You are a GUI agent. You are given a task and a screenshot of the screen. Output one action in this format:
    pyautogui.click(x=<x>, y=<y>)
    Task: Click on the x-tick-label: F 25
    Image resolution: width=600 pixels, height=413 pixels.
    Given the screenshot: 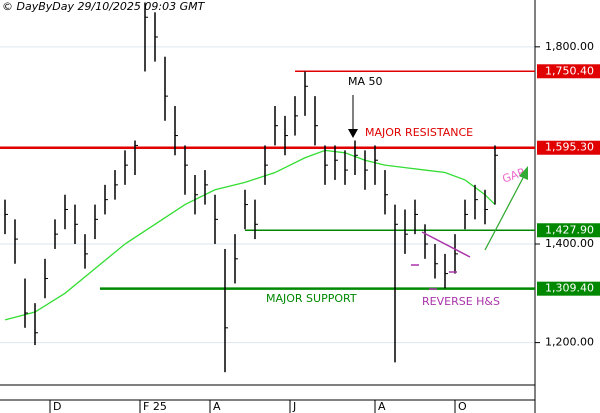 What is the action you would take?
    pyautogui.click(x=155, y=406)
    